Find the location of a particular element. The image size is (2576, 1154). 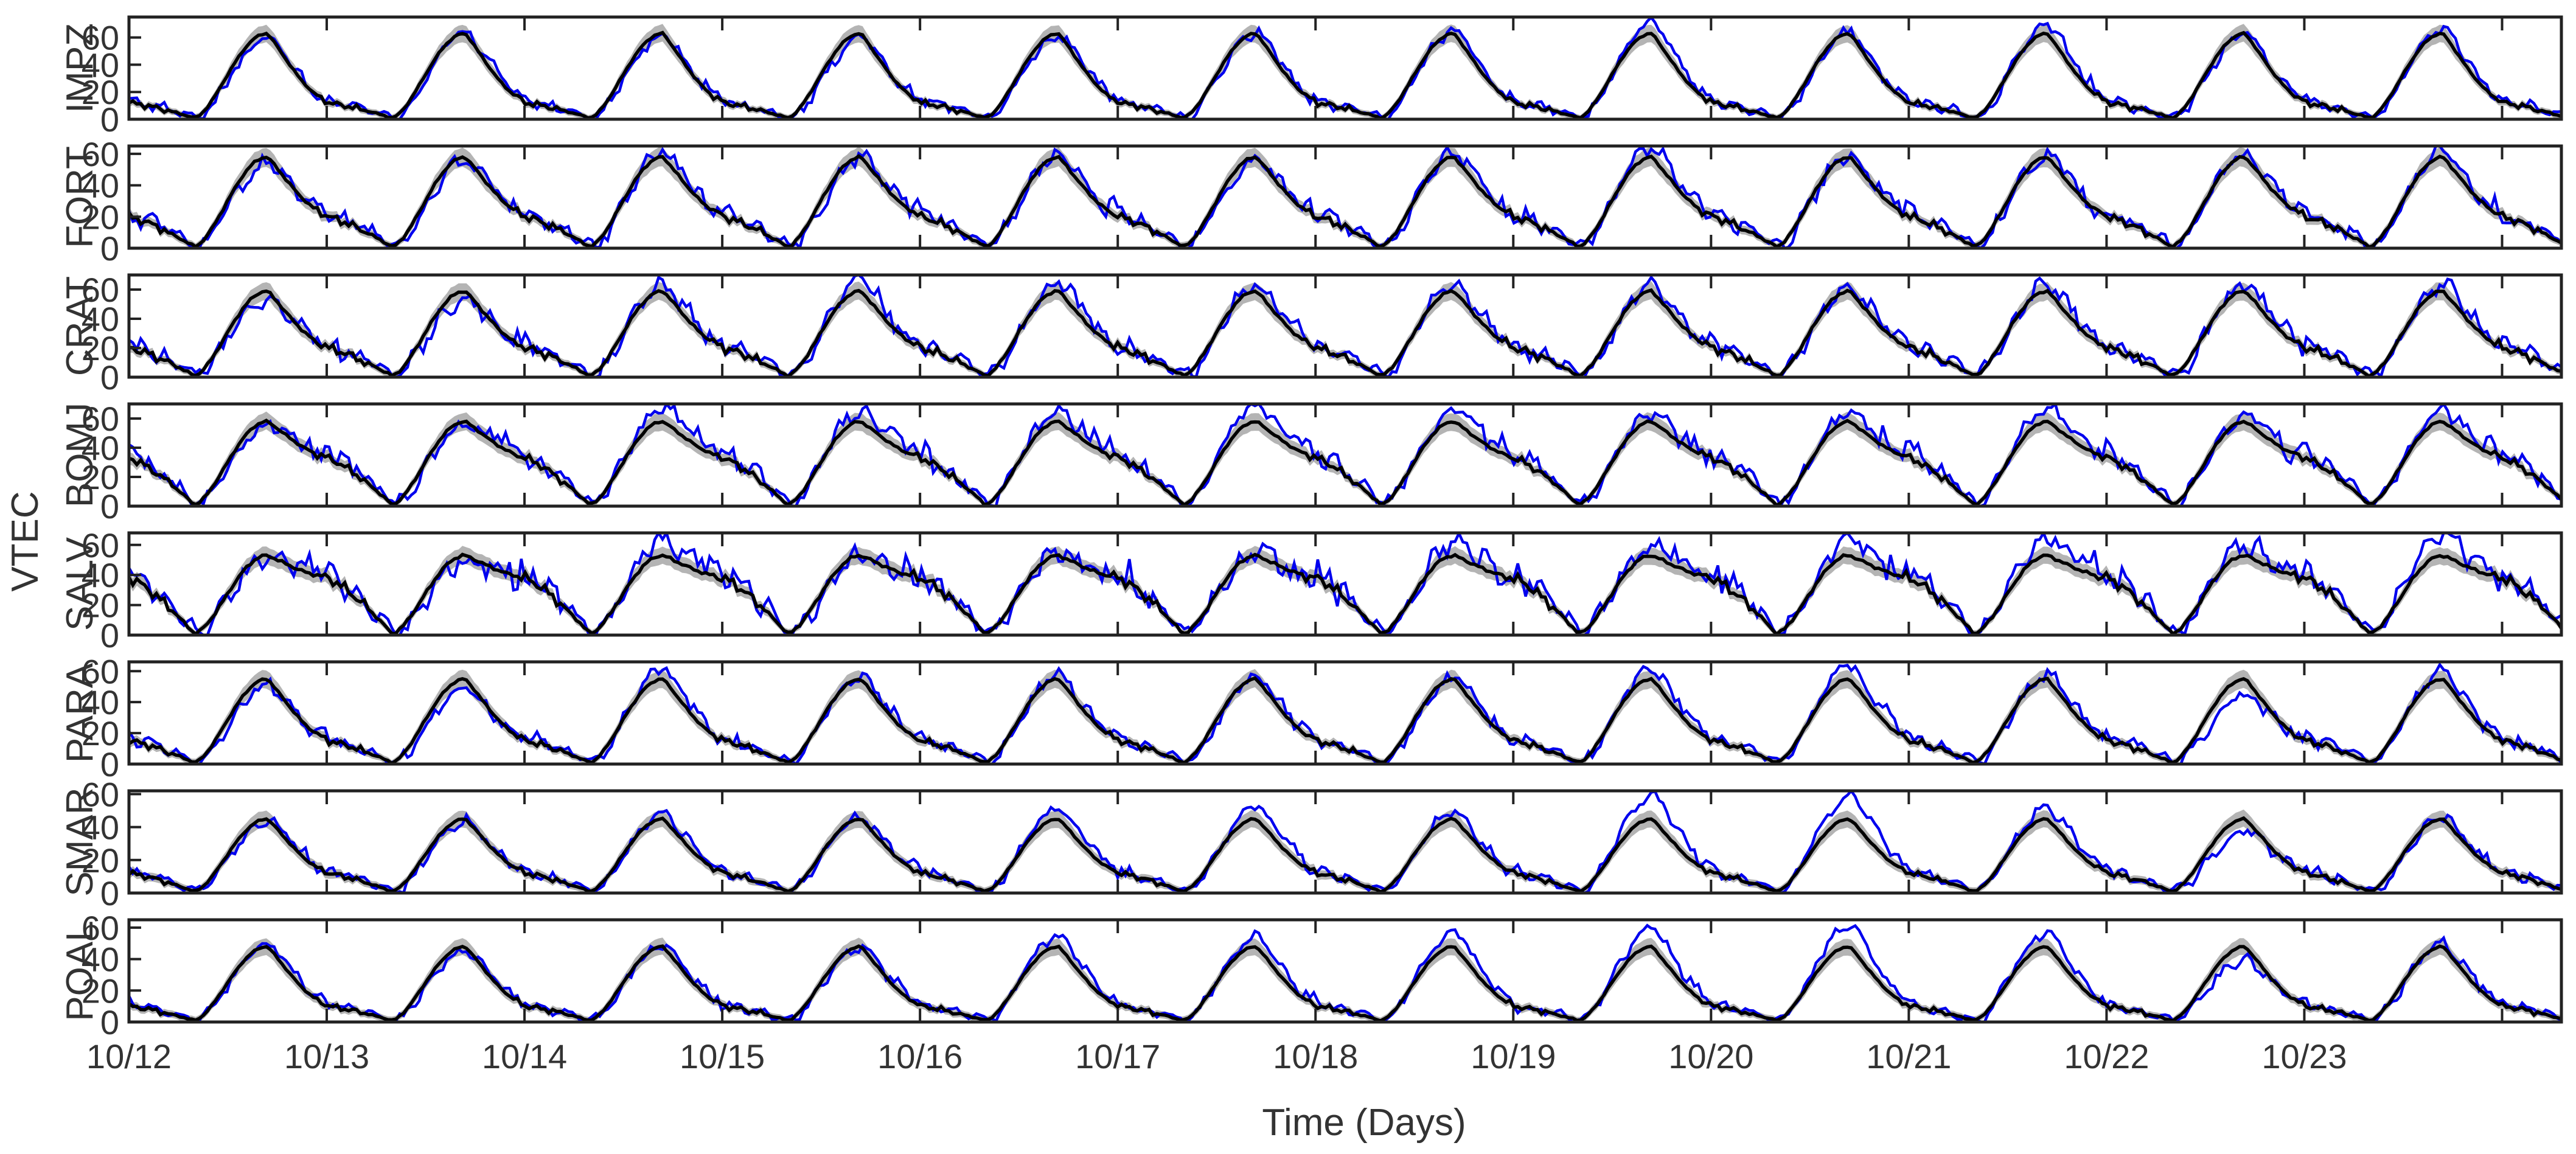

x-tick-label: 10/20 is located at coordinates (1710, 1056).